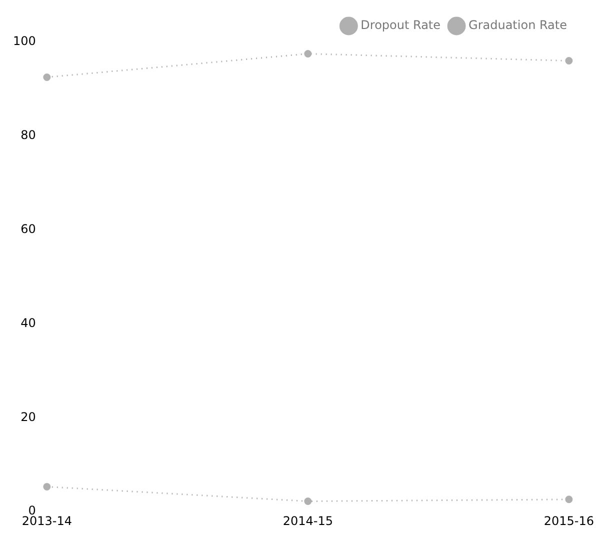  I want to click on y-tick-label: 100, so click(24, 41).